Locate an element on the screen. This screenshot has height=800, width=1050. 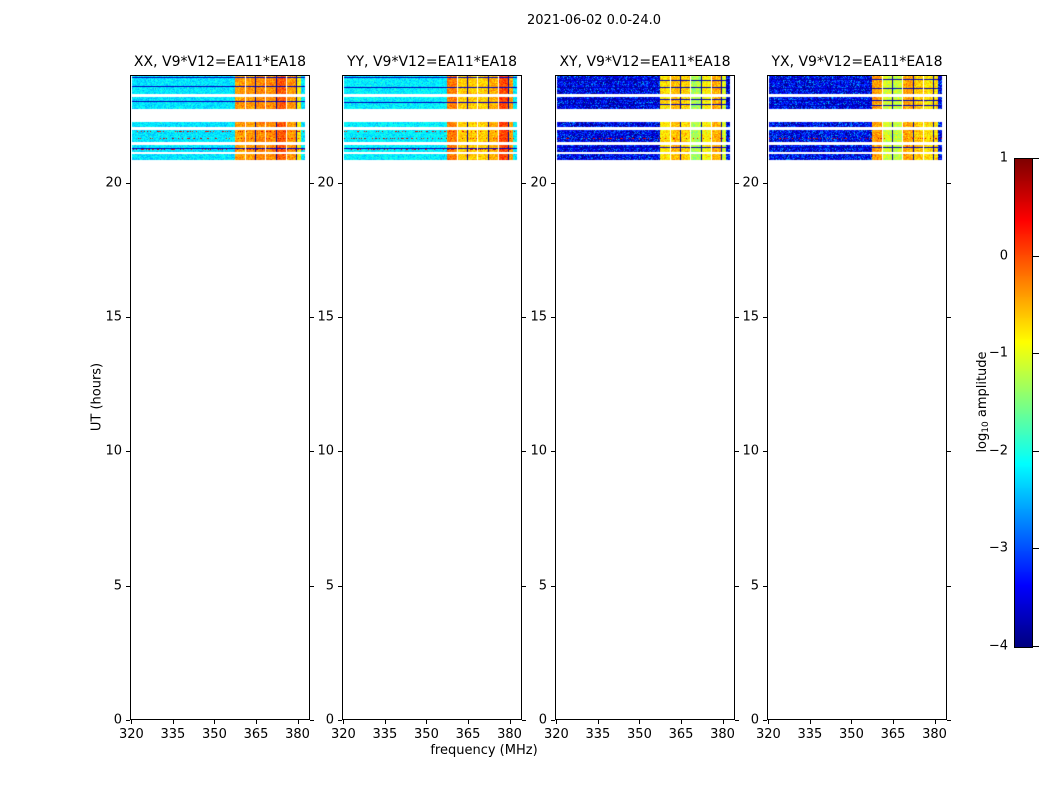
spectrogram-panel-xx is located at coordinates (220, 397).